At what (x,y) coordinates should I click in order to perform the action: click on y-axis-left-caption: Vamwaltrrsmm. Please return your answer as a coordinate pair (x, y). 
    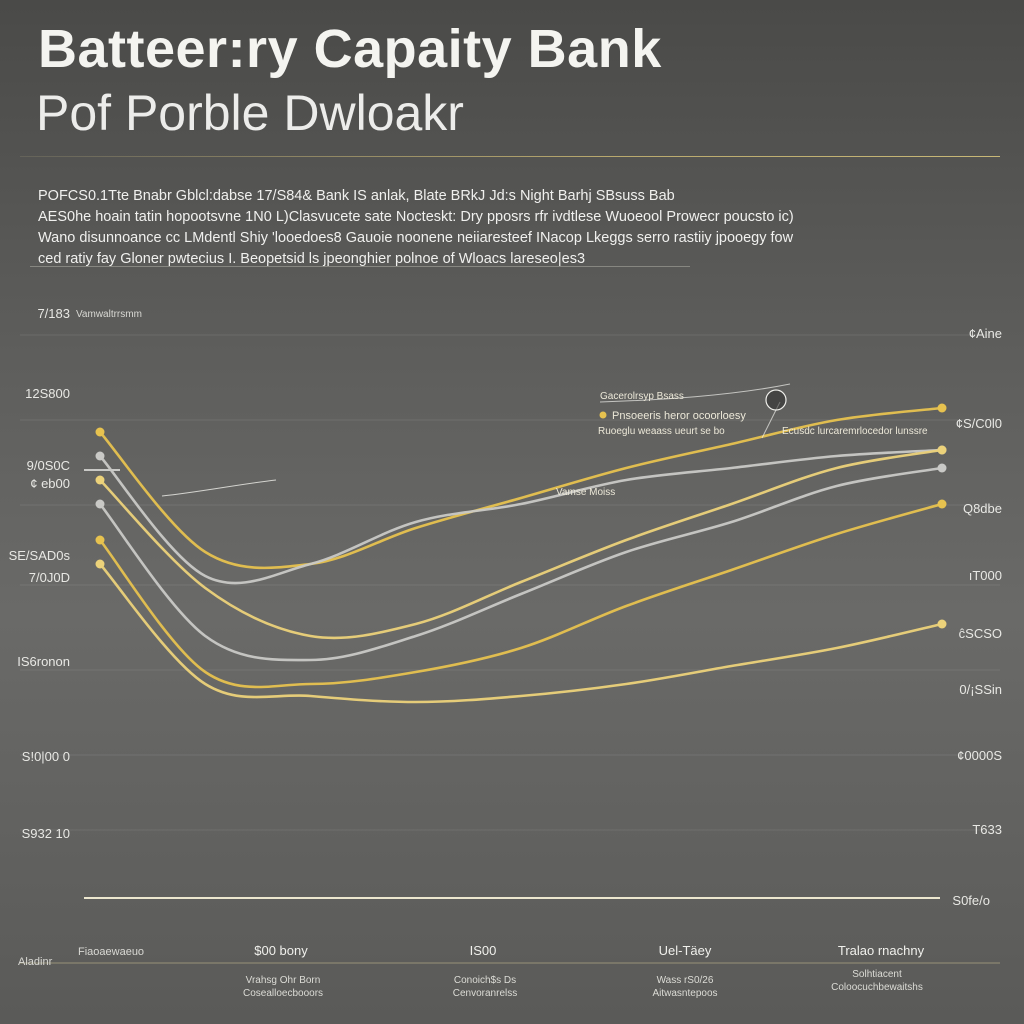
    Looking at the image, I should click on (109, 314).